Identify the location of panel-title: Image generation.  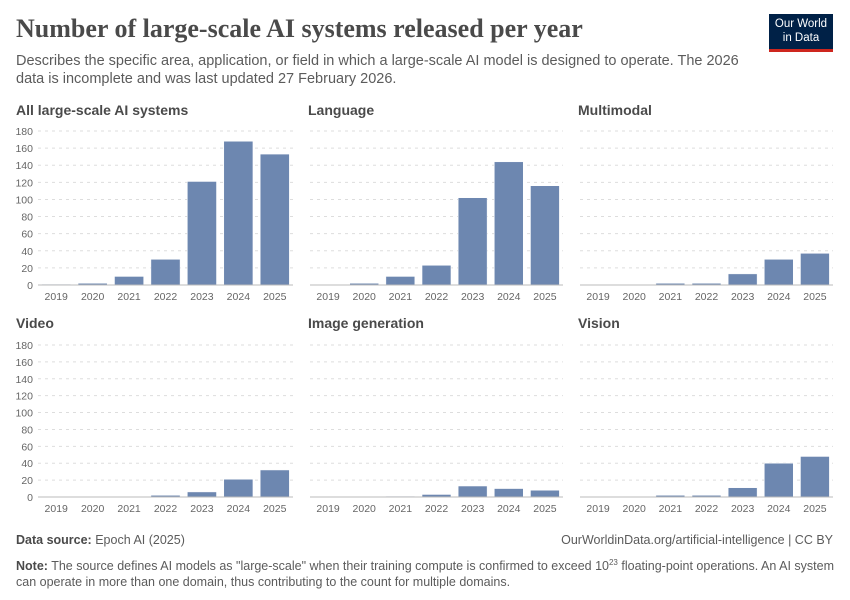
(366, 323).